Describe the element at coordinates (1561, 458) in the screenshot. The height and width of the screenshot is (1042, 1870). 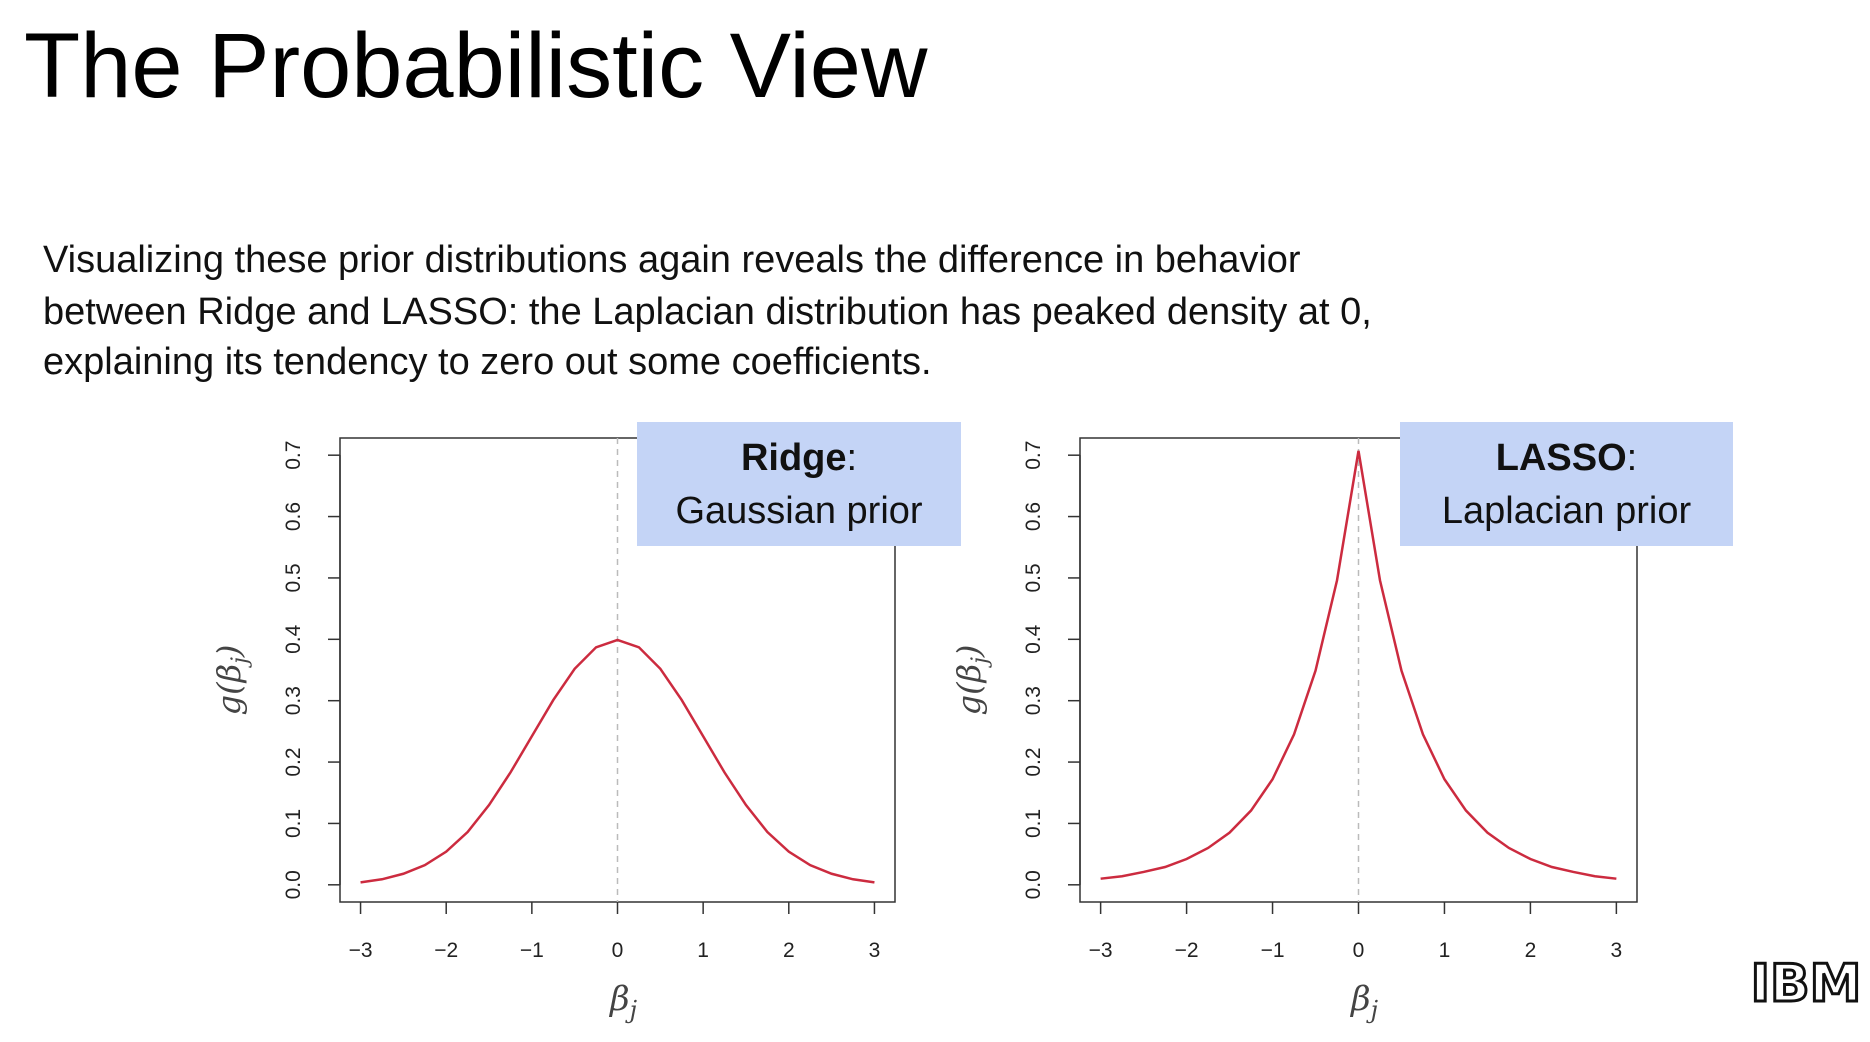
I see `annotation-bold: LASSO` at that location.